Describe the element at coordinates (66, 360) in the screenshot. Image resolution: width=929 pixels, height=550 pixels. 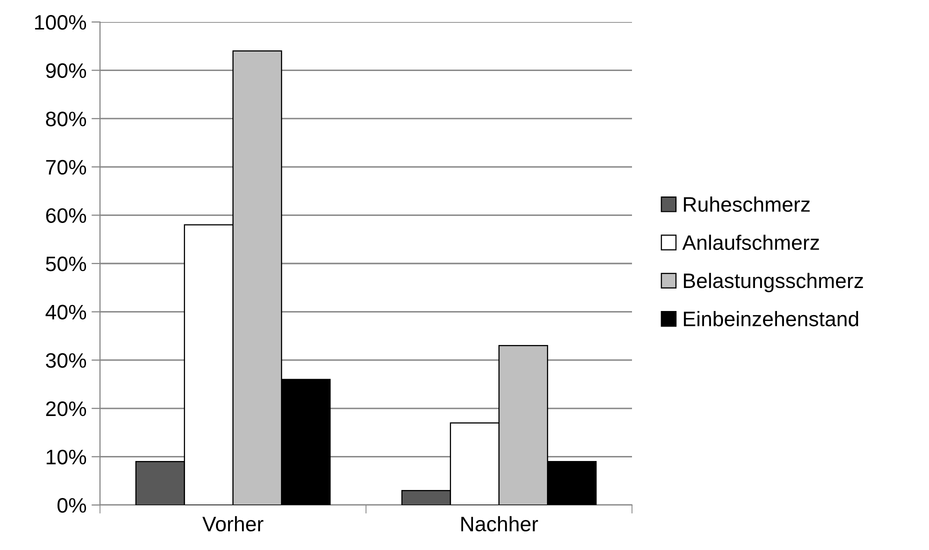
I see `y-tick-label: 30%` at that location.